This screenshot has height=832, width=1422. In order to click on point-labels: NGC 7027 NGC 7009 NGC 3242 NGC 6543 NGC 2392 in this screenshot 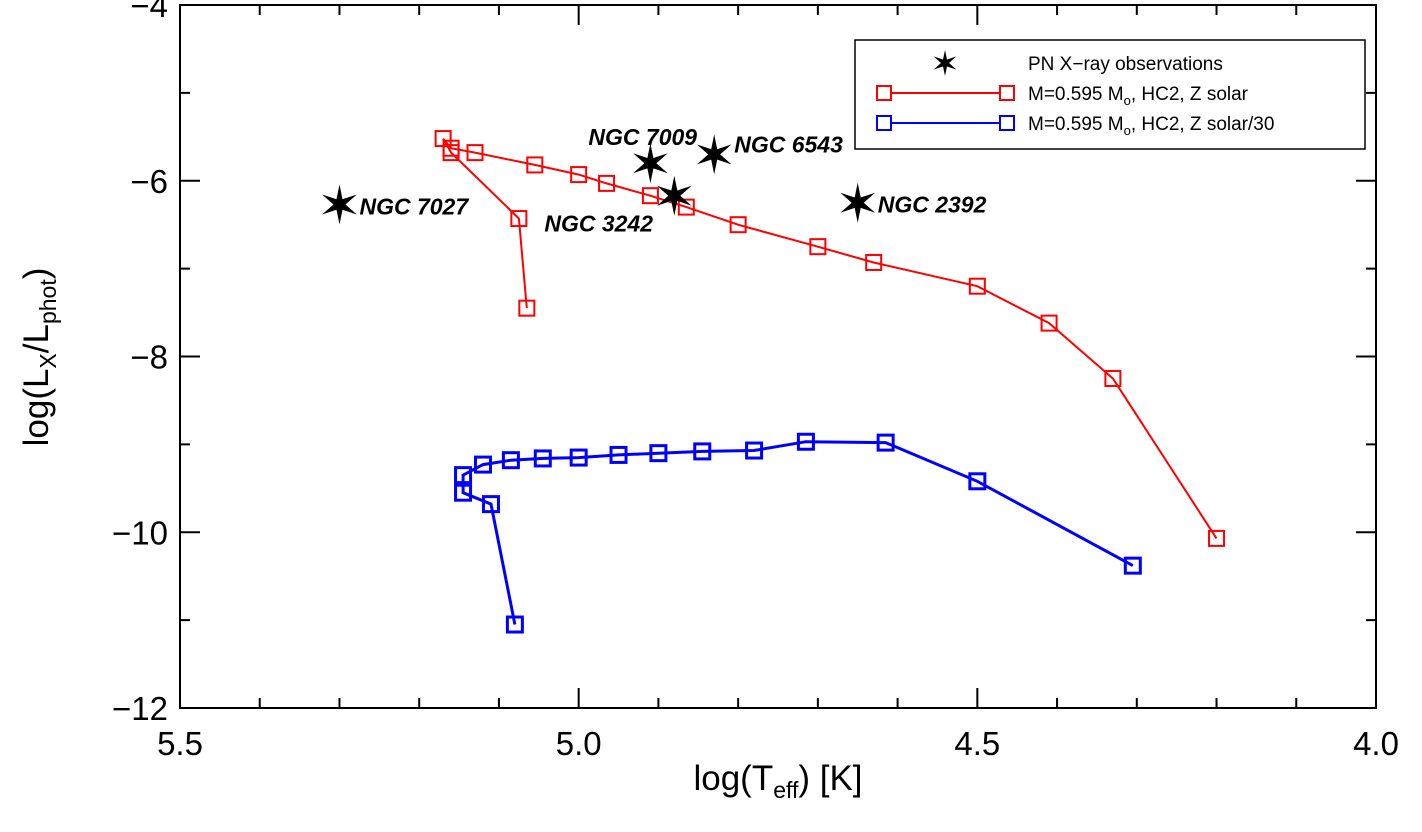, I will do `click(672, 180)`.